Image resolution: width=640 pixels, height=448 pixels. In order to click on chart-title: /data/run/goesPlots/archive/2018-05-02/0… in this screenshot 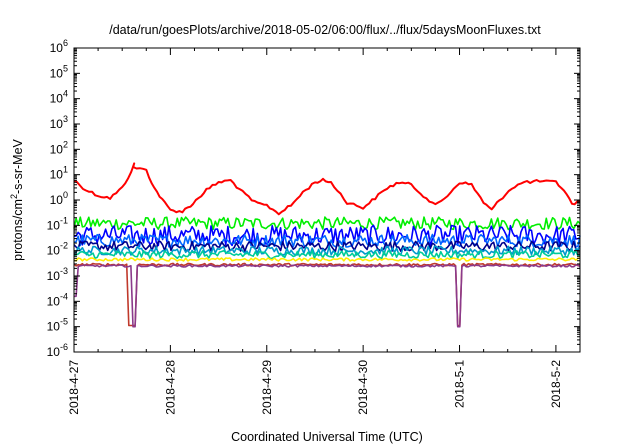, I will do `click(325, 30)`.